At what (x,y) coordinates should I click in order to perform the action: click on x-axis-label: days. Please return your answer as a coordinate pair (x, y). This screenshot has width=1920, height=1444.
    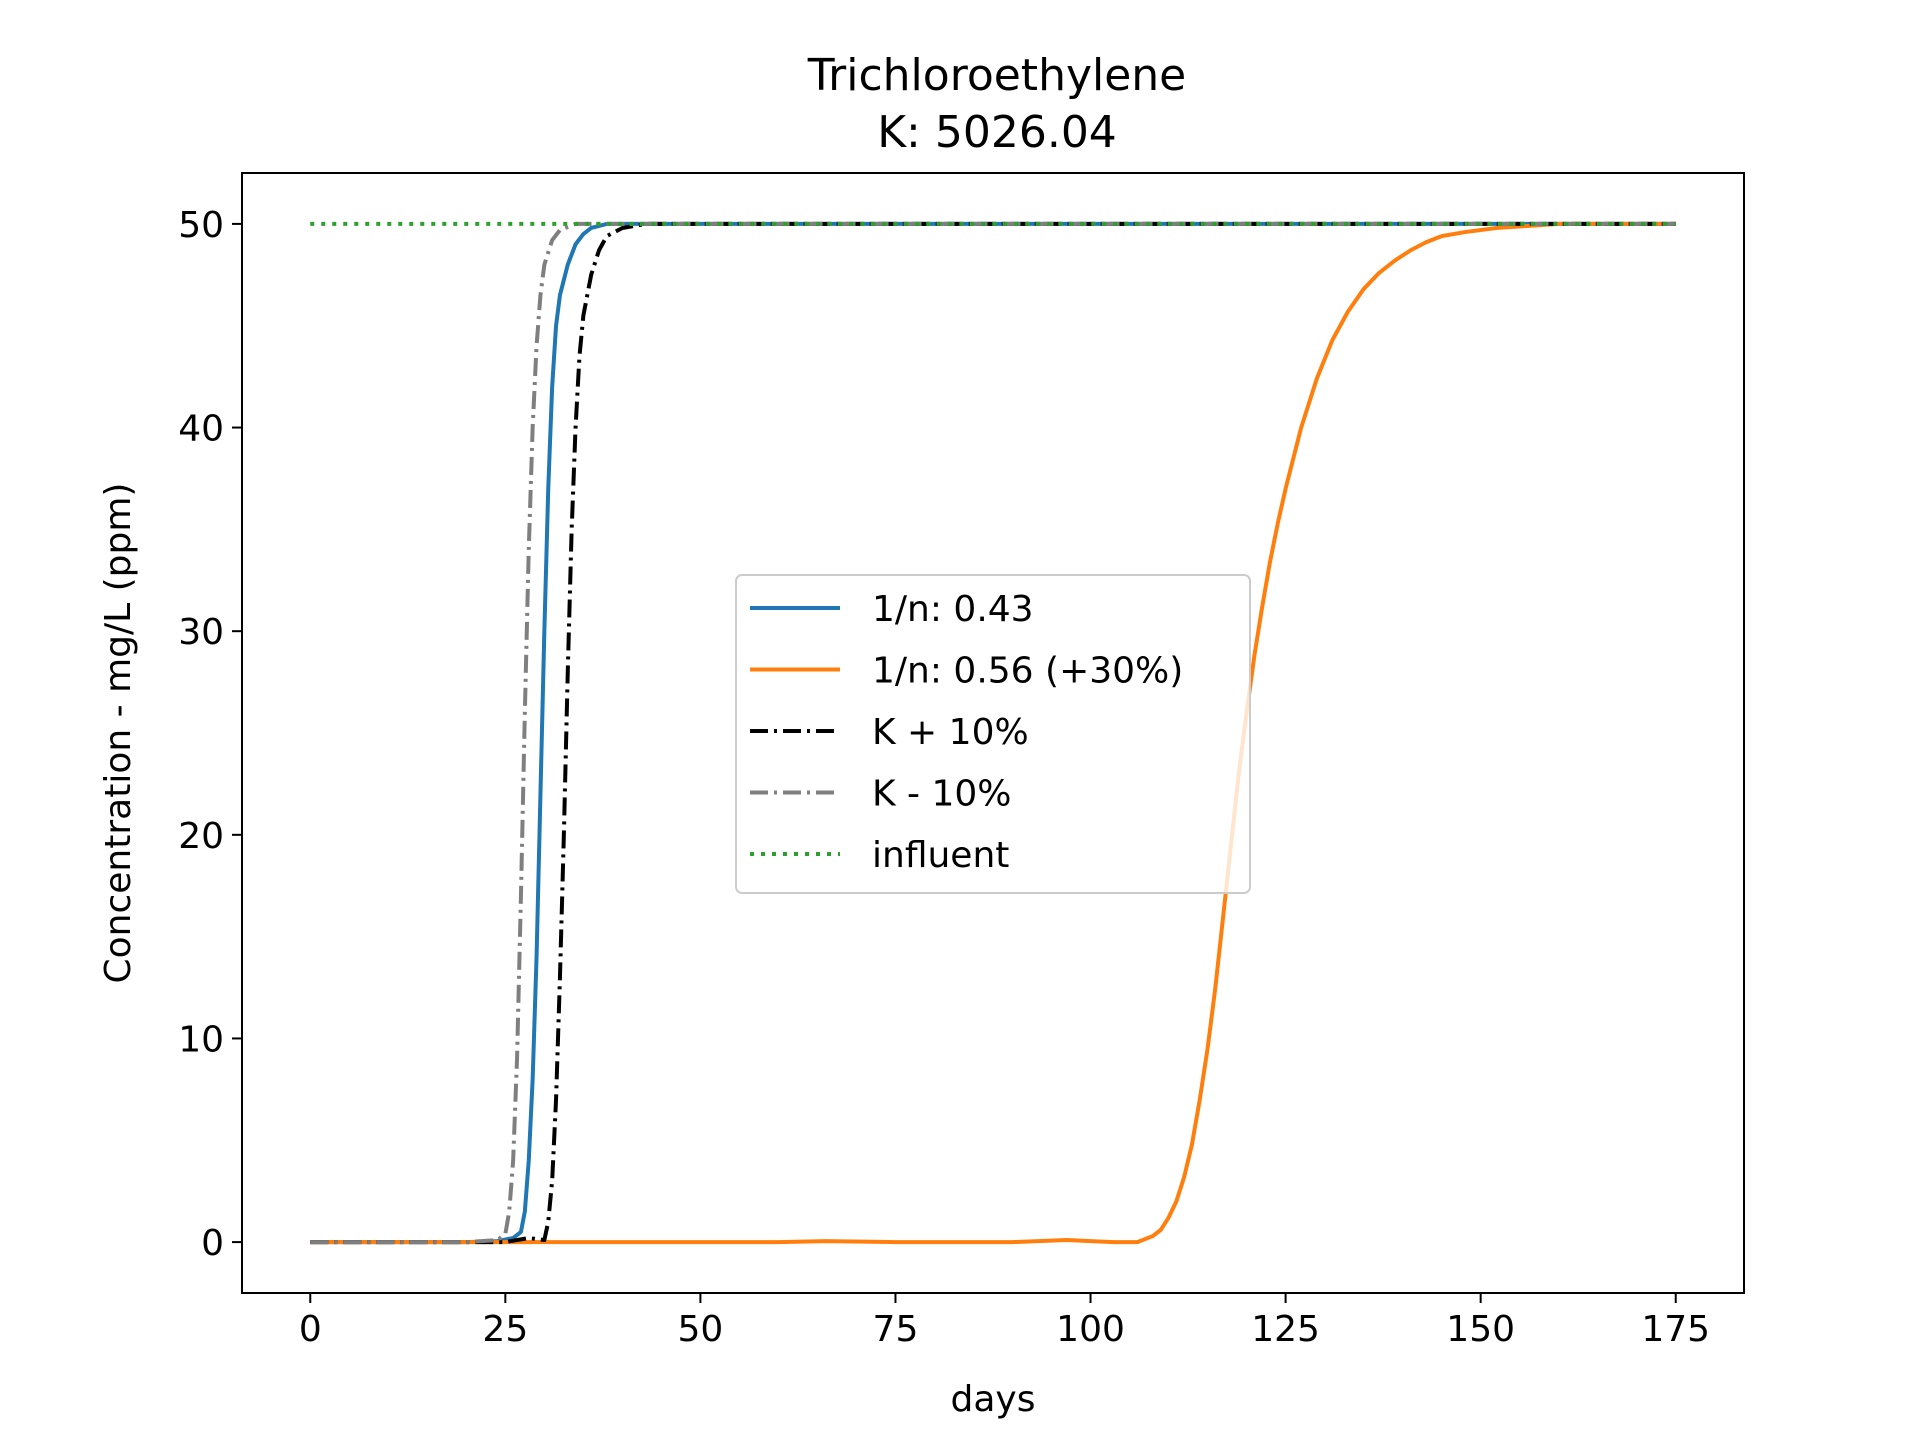
    Looking at the image, I should click on (993, 1399).